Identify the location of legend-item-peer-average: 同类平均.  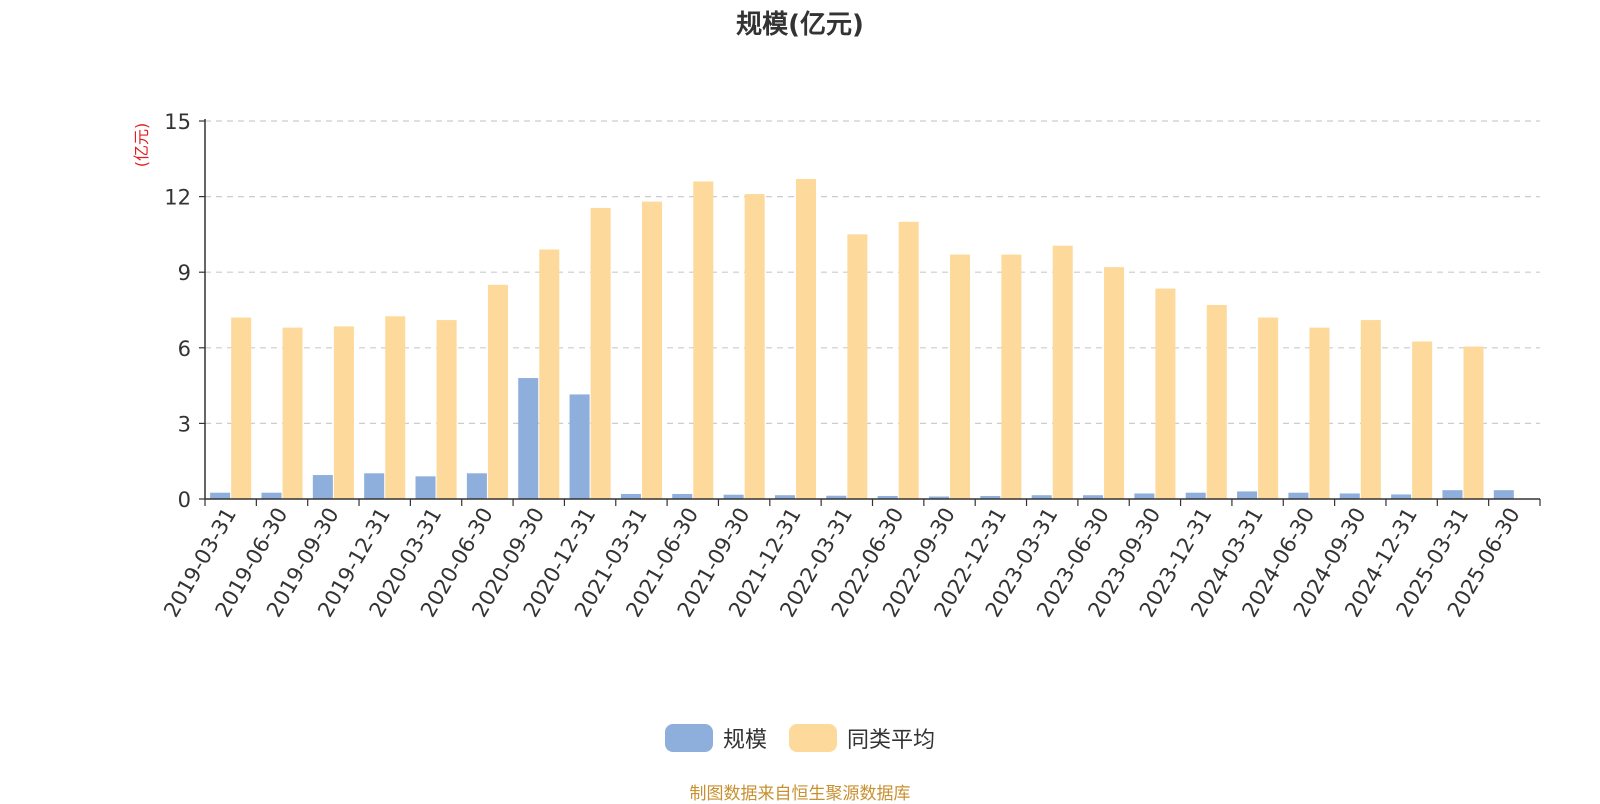
(862, 738).